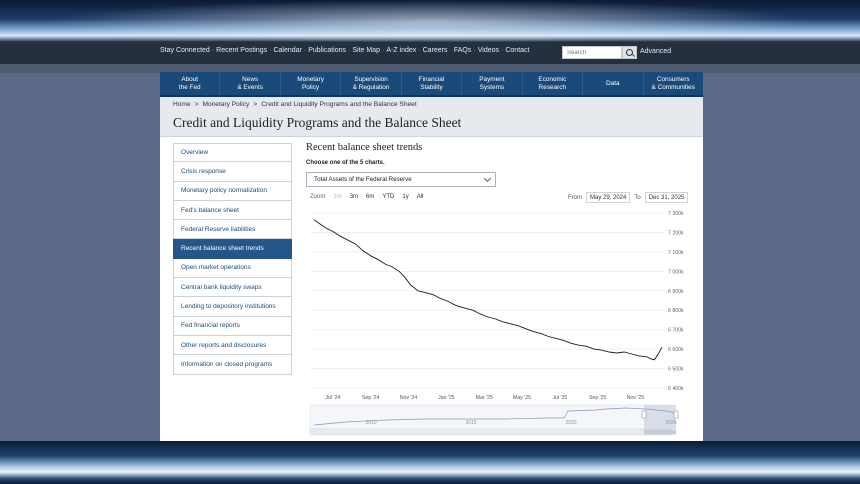  I want to click on sidebar-item: Central bank liquidity swaps, so click(232, 288).